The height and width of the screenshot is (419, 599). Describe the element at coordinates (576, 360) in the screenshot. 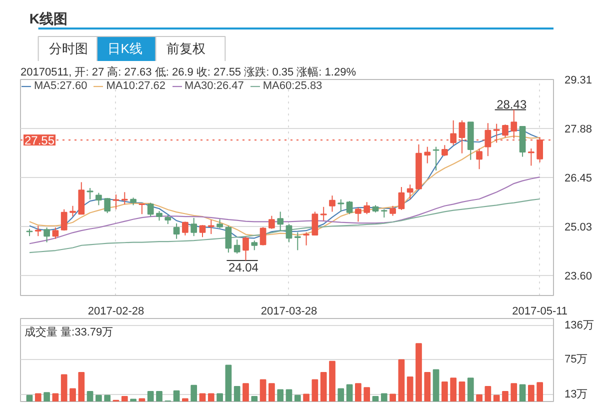

I see `y-tick-label: 75万` at that location.